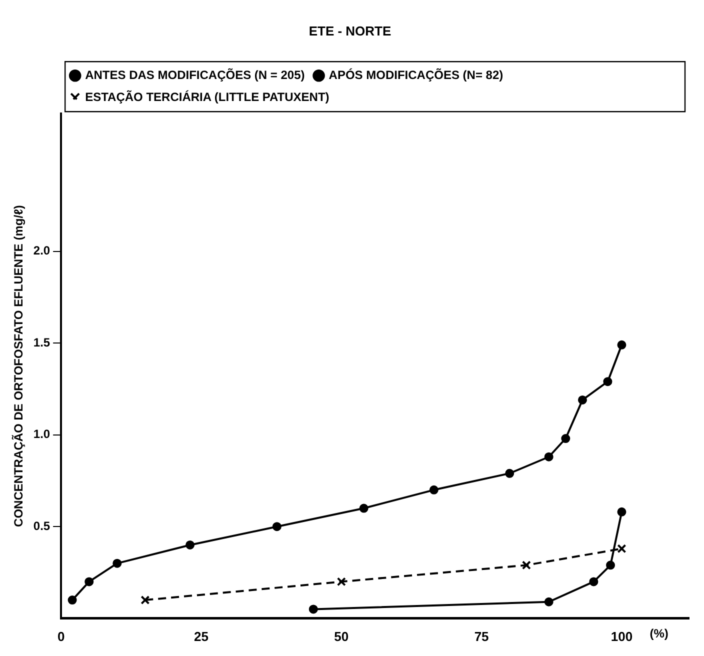  I want to click on y-axis-title: CONCENTRAÇÃO DE ORTOFOSFATO EFLUENTE (mg/ℓ), so click(19, 366).